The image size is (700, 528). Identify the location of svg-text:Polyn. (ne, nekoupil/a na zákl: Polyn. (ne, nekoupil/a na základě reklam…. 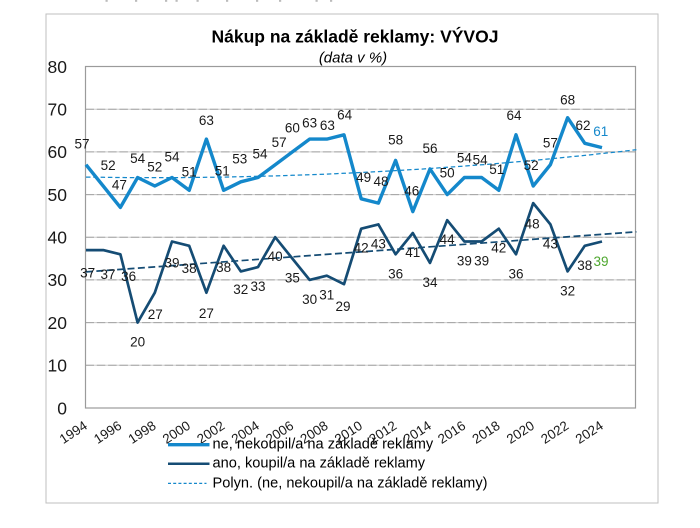
(350, 483).